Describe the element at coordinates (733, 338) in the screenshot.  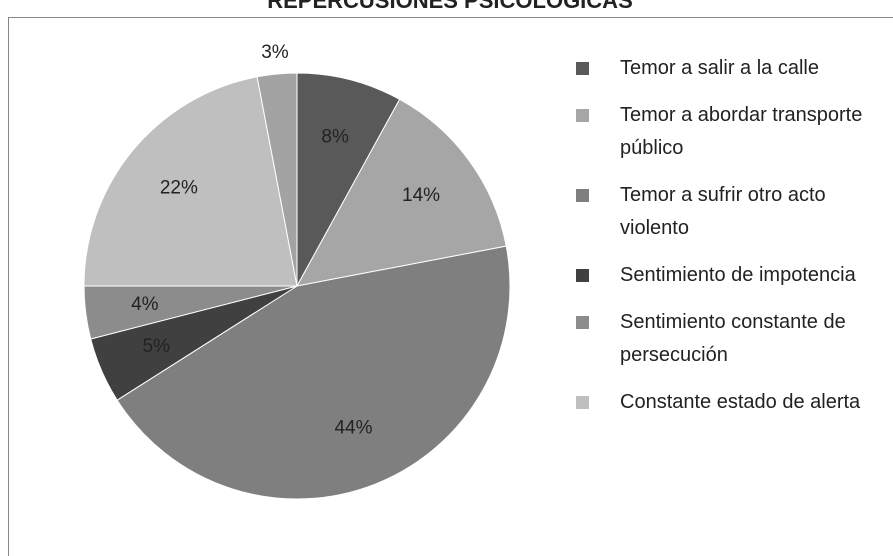
I see `legend-label: Sentimiento constante de persecución` at that location.